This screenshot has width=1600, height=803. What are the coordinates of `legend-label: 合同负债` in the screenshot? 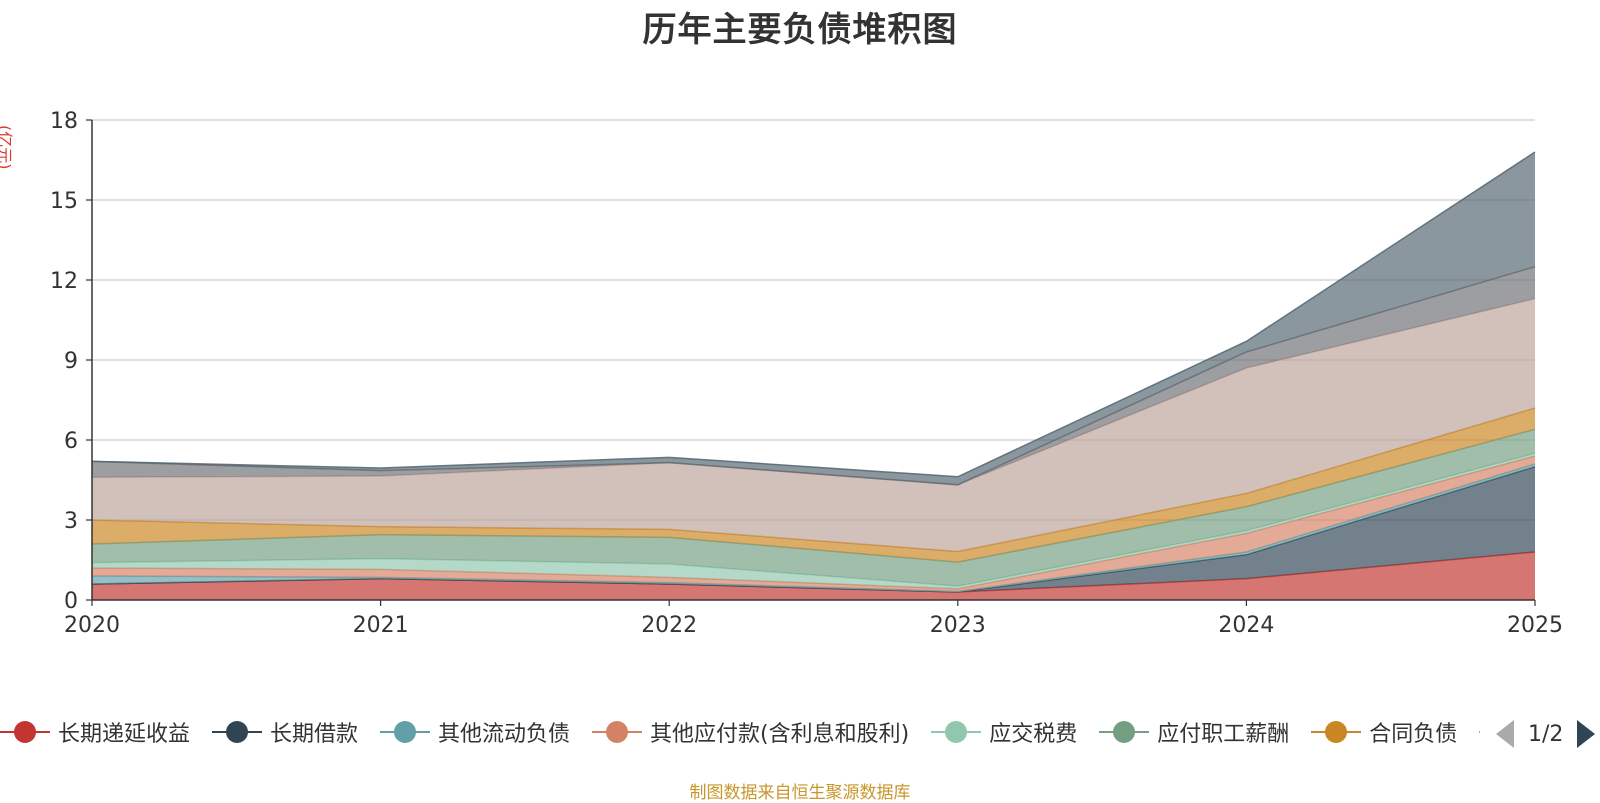 It's located at (1413, 734).